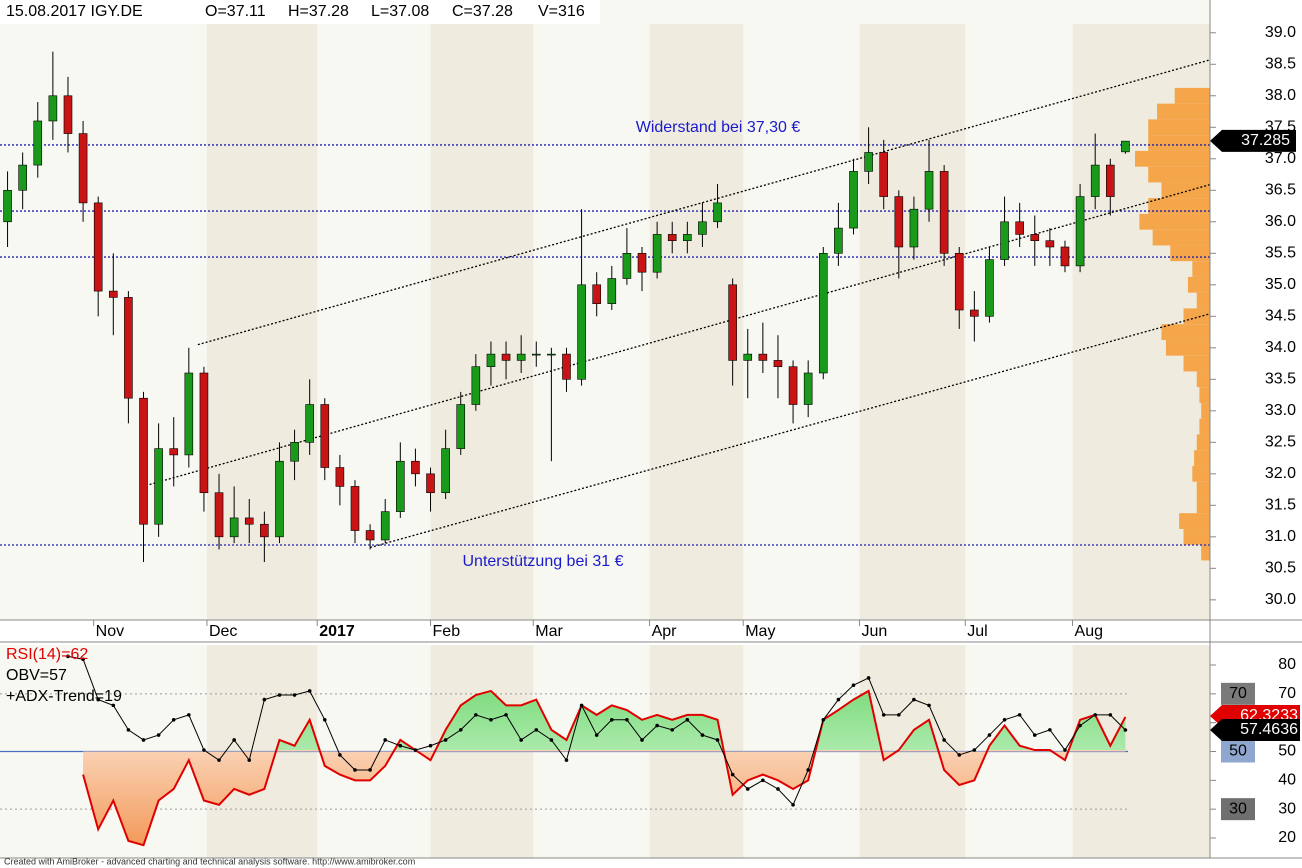 The image size is (1302, 868). Describe the element at coordinates (1255, 729) in the screenshot. I see `value-tag` at that location.